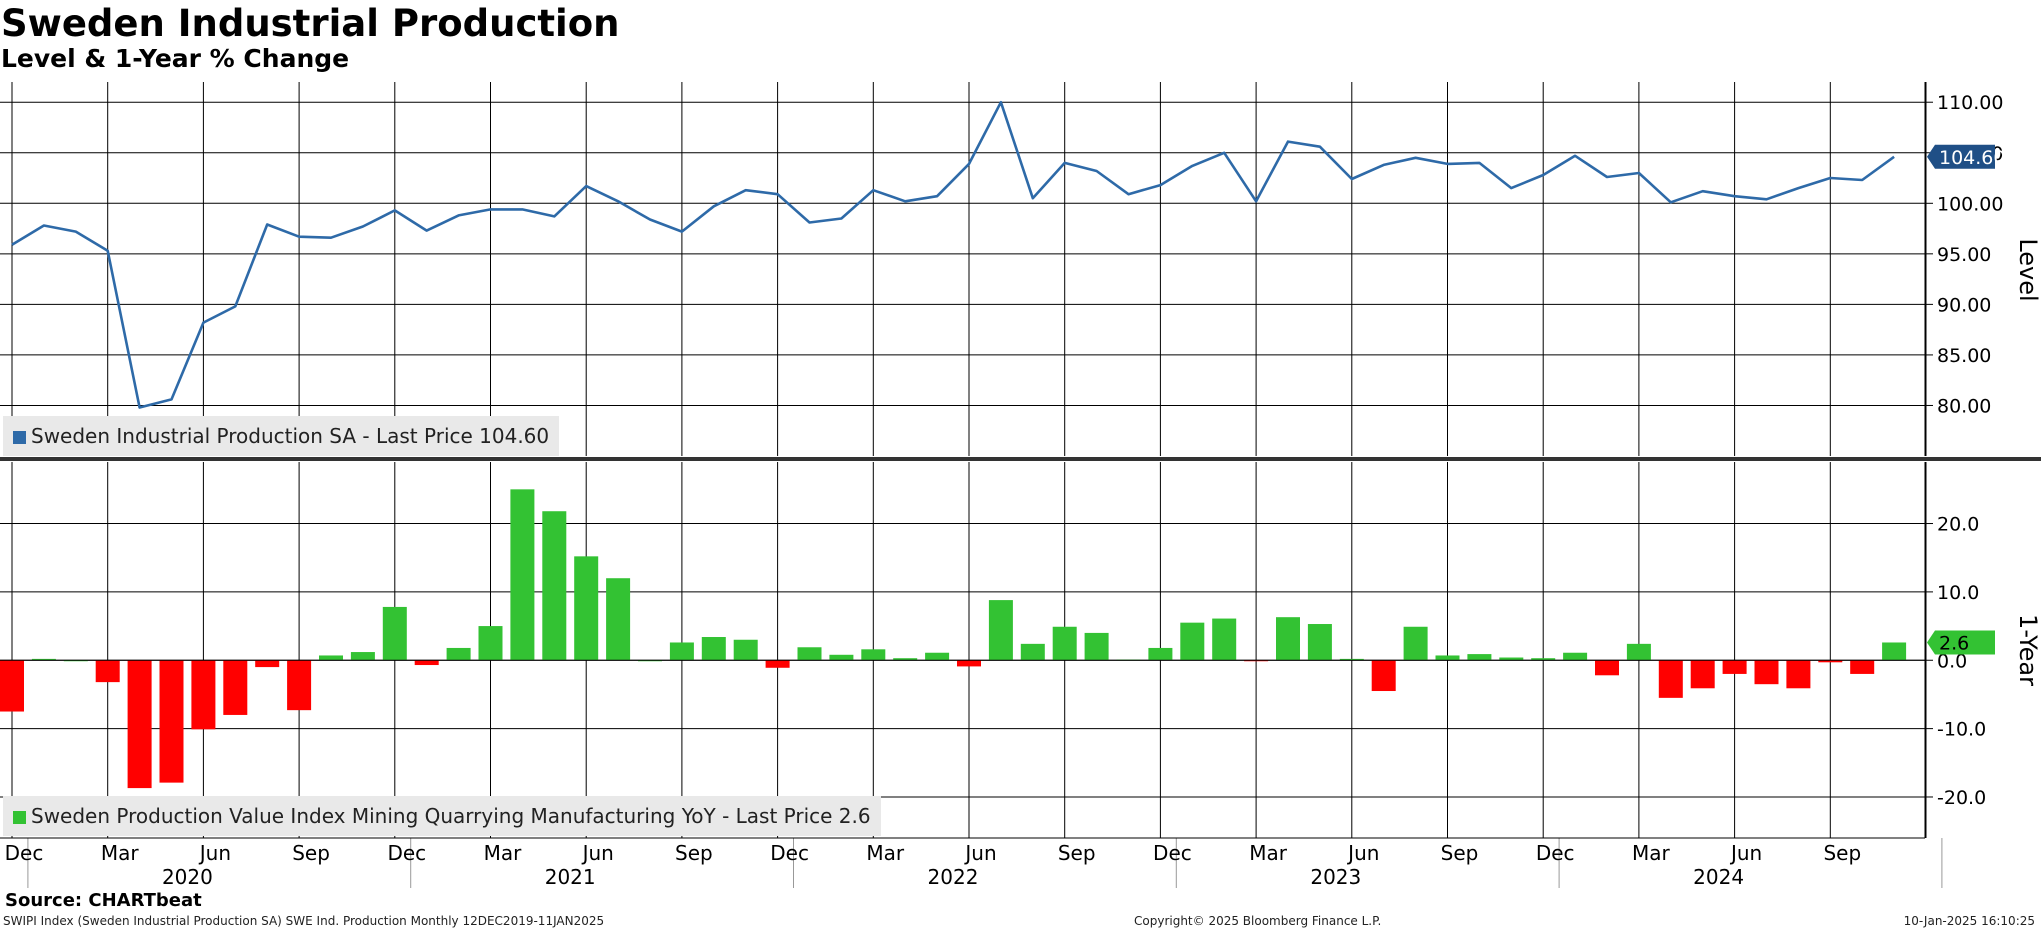 This screenshot has height=932, width=2041. What do you see at coordinates (1258, 921) in the screenshot?
I see `footer-copyright: Copyright© 2025 Bloomberg Finance L.P.` at bounding box center [1258, 921].